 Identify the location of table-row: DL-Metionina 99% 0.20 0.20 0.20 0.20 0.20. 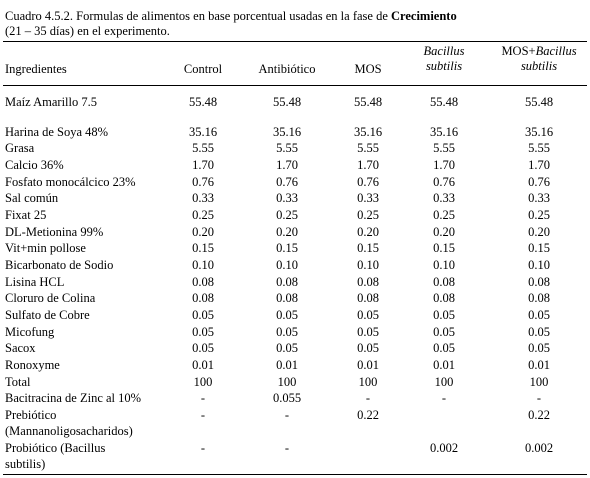
(295, 232).